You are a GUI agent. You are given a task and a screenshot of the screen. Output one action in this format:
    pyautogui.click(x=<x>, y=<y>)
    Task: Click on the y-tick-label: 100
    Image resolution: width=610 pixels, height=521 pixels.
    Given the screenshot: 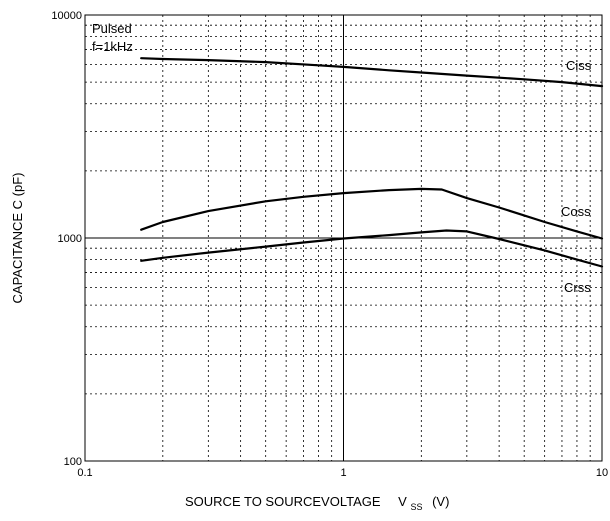 What is the action you would take?
    pyautogui.click(x=73, y=462)
    